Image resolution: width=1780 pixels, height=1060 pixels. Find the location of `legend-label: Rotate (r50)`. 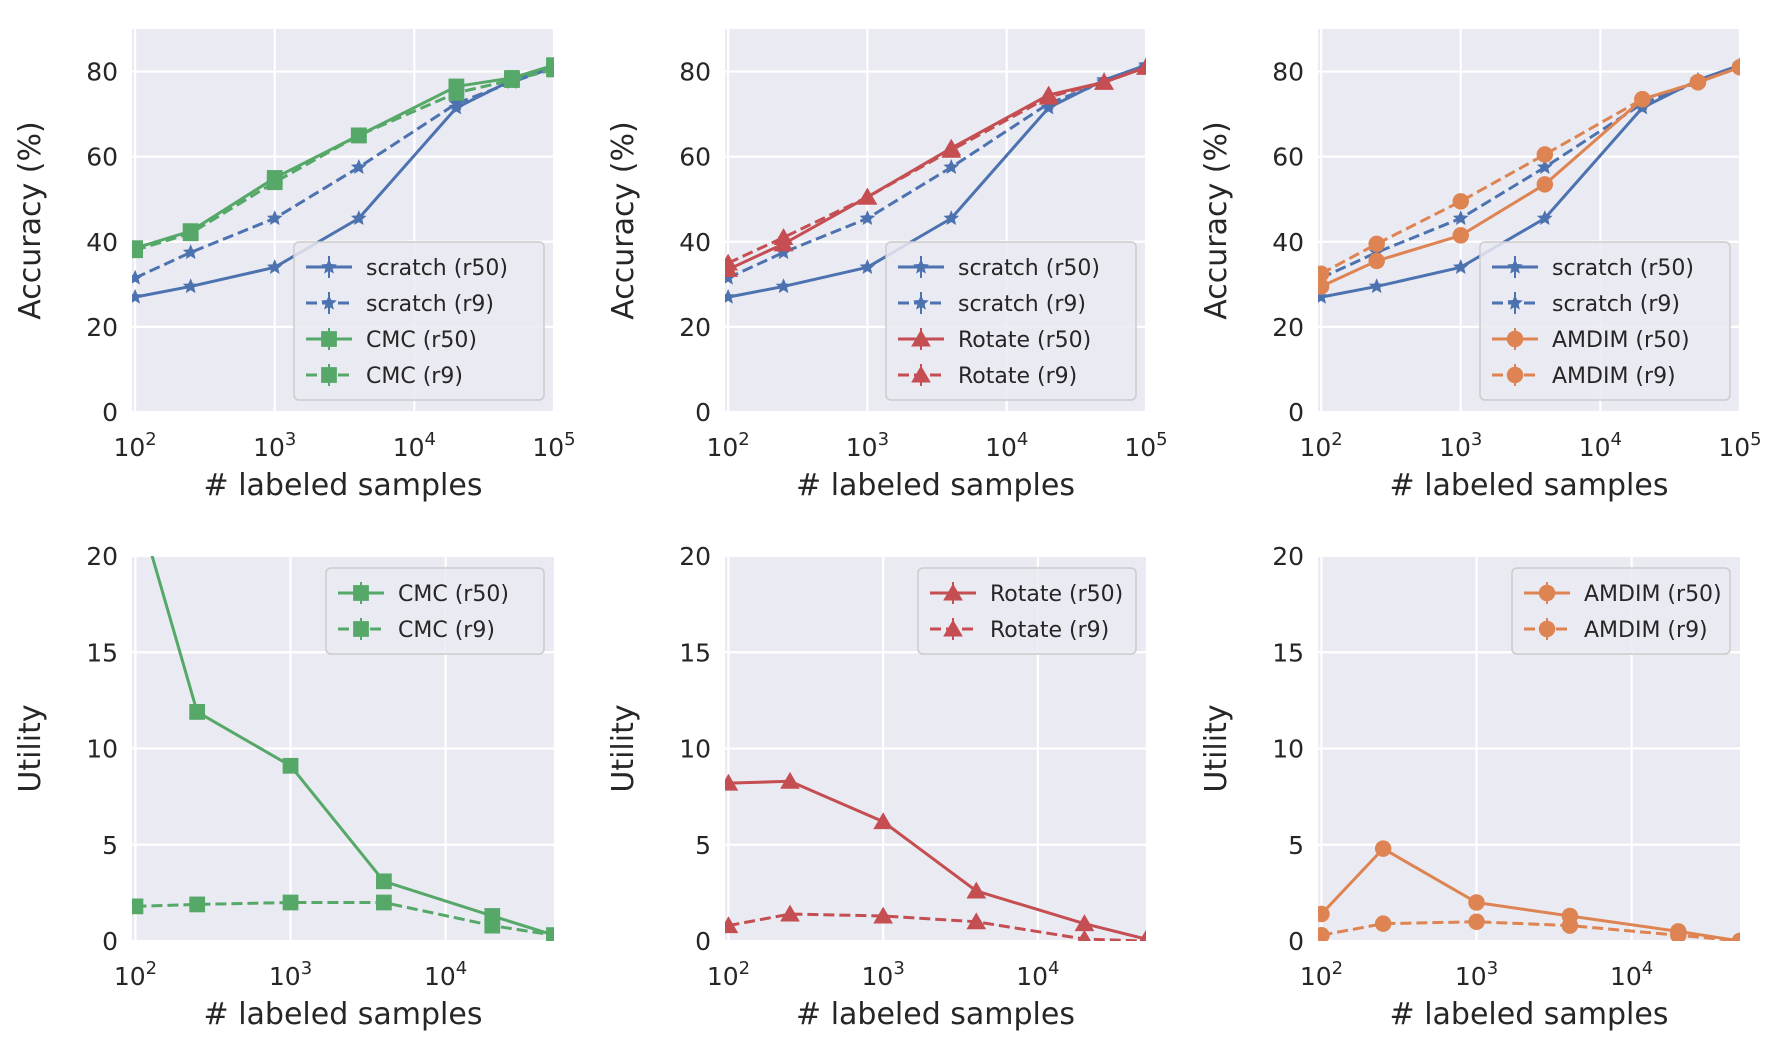

legend-label: Rotate (r50) is located at coordinates (1024, 340).